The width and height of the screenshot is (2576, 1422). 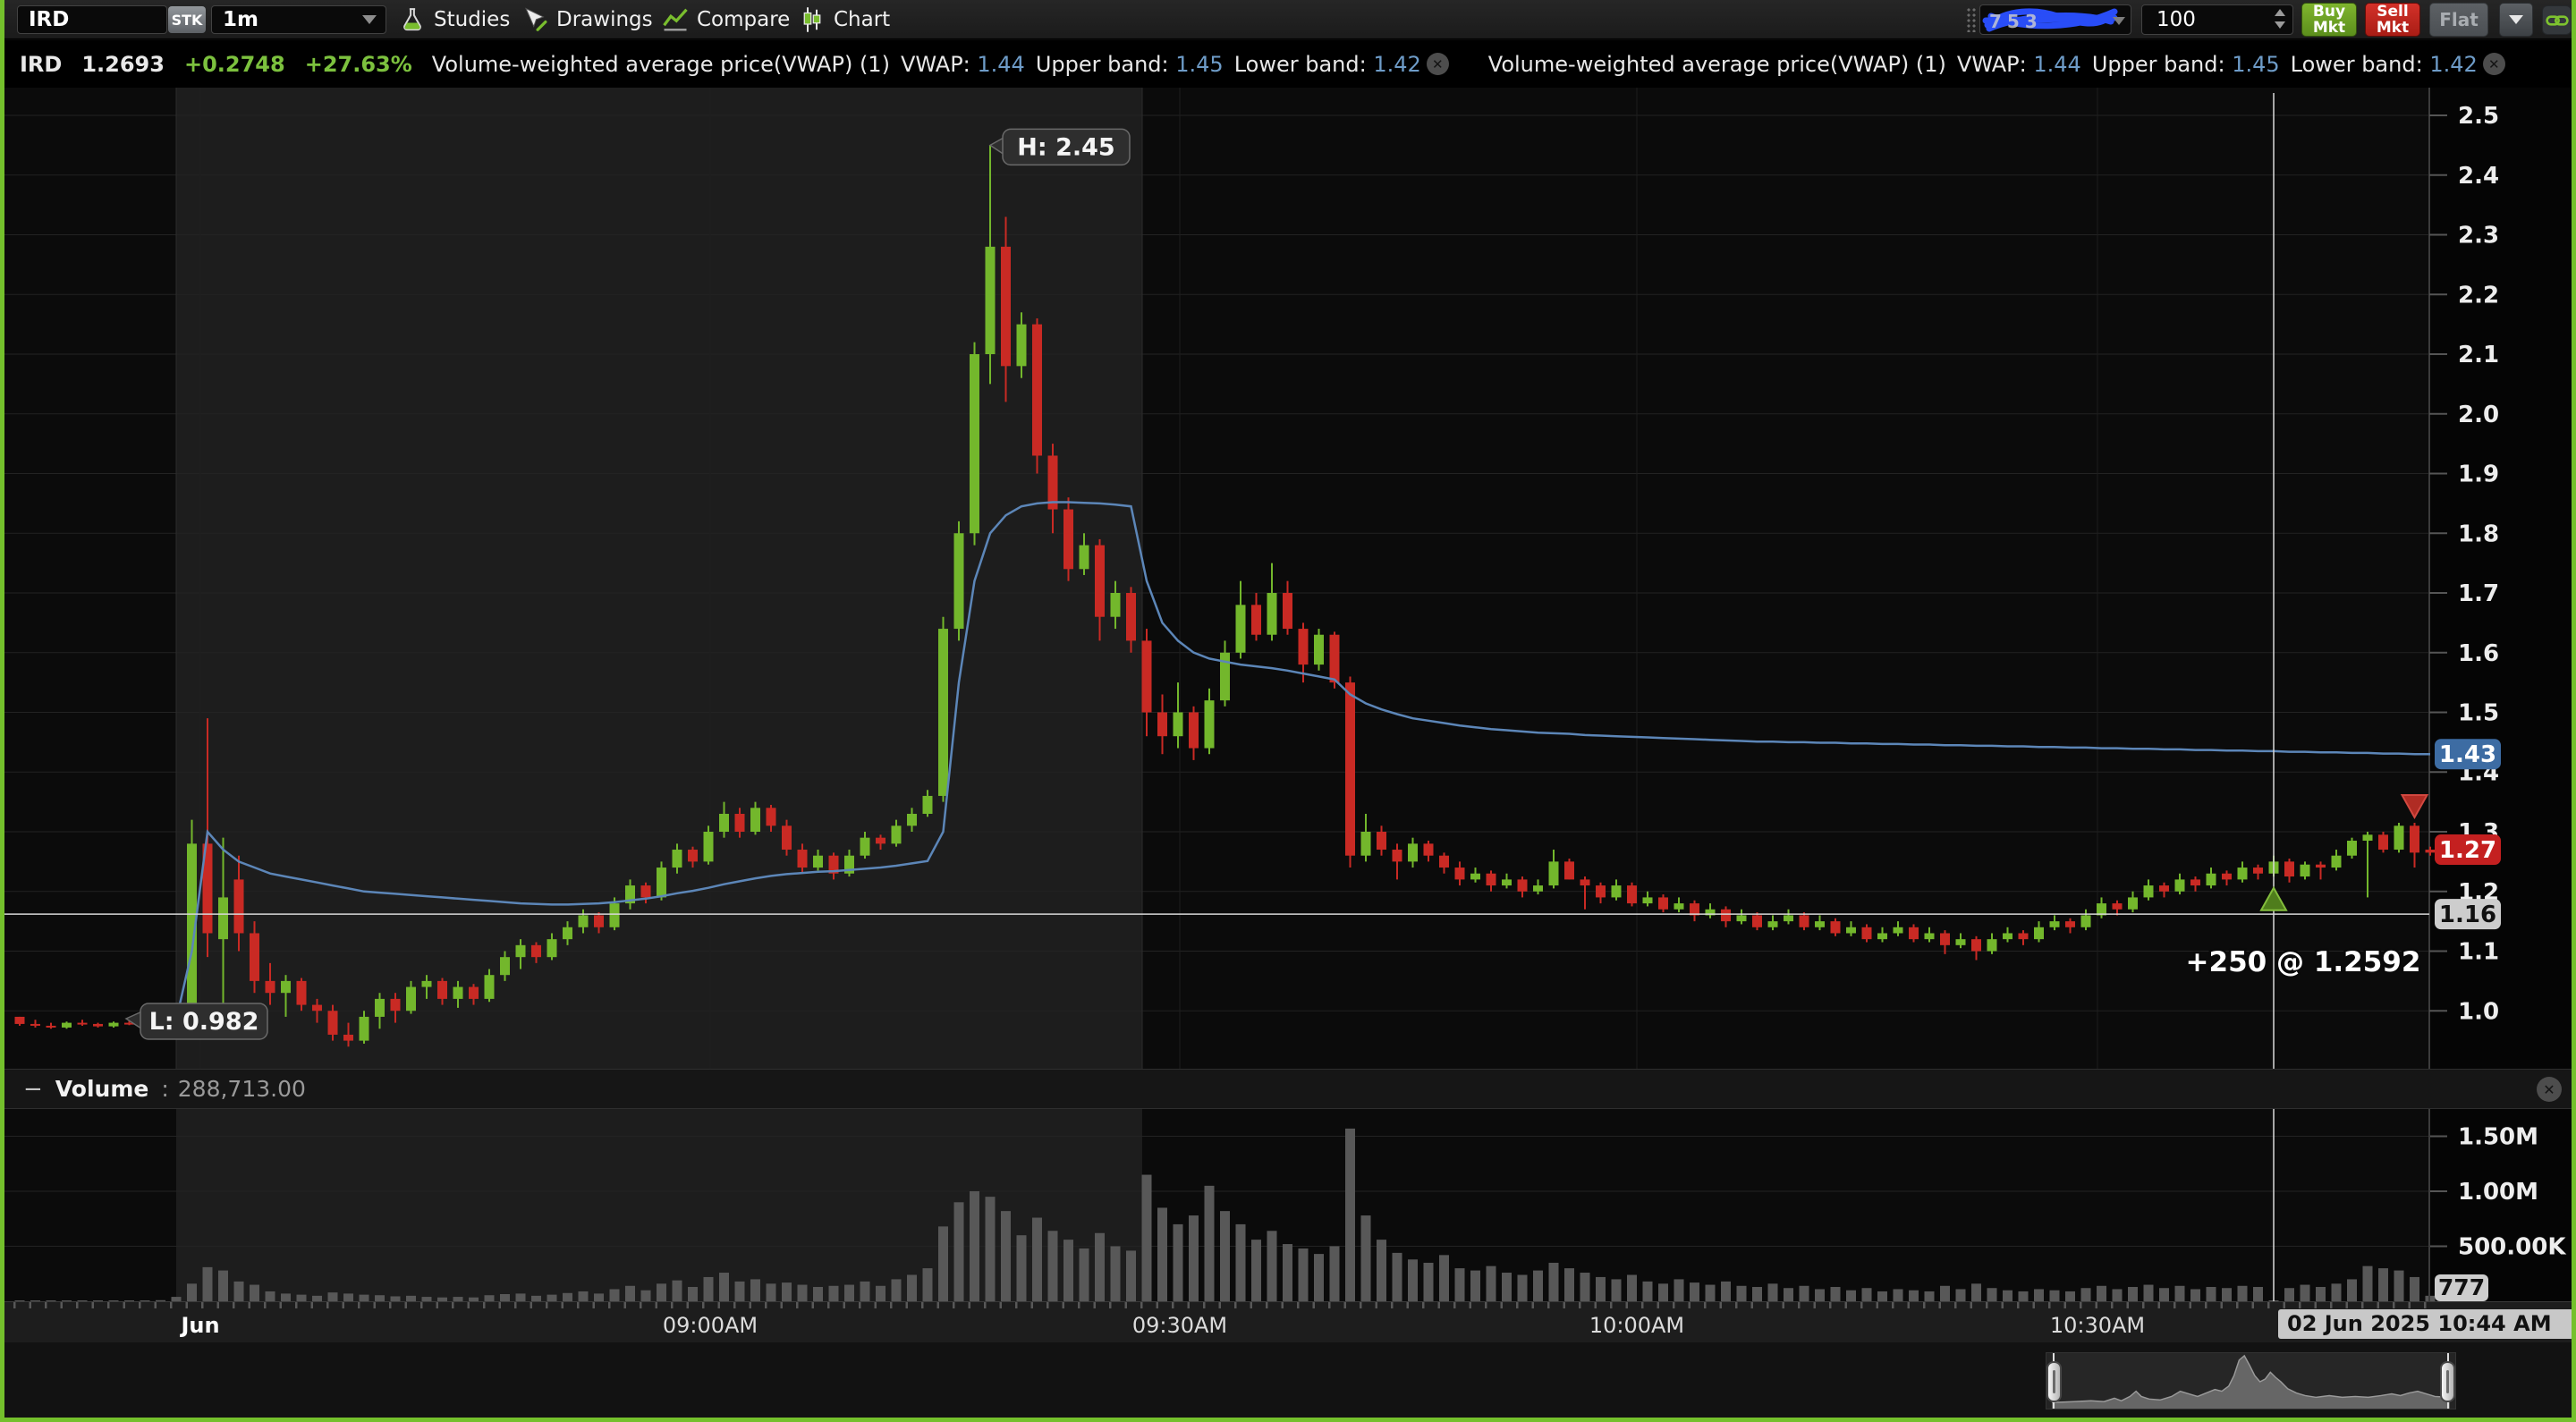 I want to click on drawings-menu-button: Drawings, so click(x=587, y=19).